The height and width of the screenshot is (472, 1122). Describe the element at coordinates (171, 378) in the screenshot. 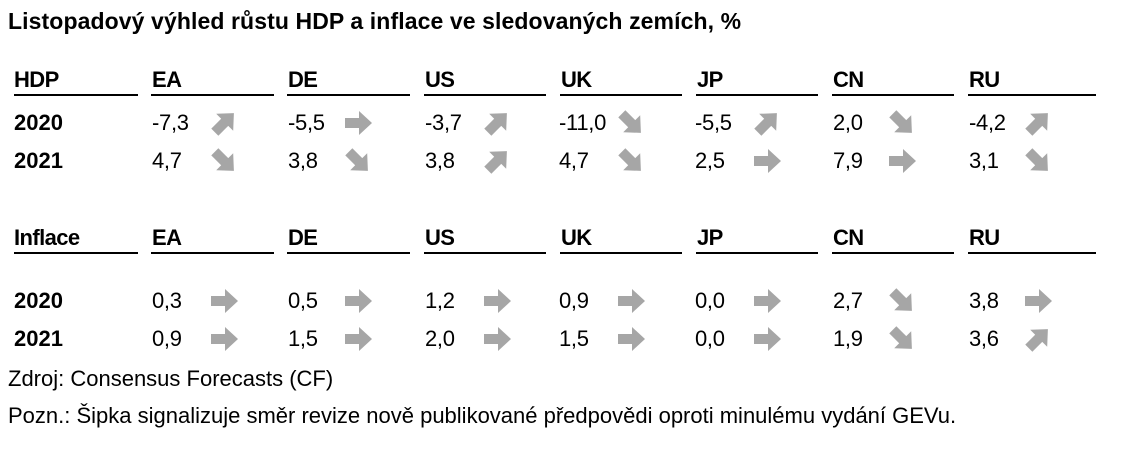

I see `source-note: Zdroj: Consensus Forecasts (CF)` at that location.